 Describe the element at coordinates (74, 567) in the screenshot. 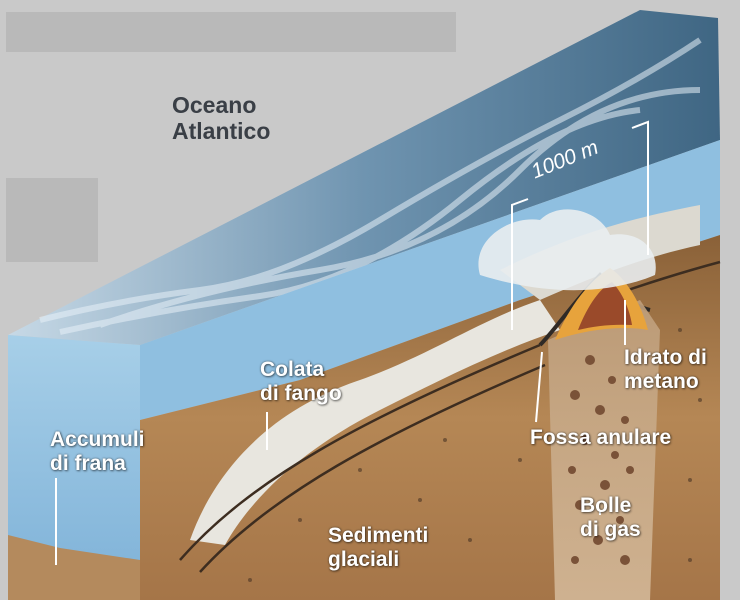

I see `landslide-slope` at that location.